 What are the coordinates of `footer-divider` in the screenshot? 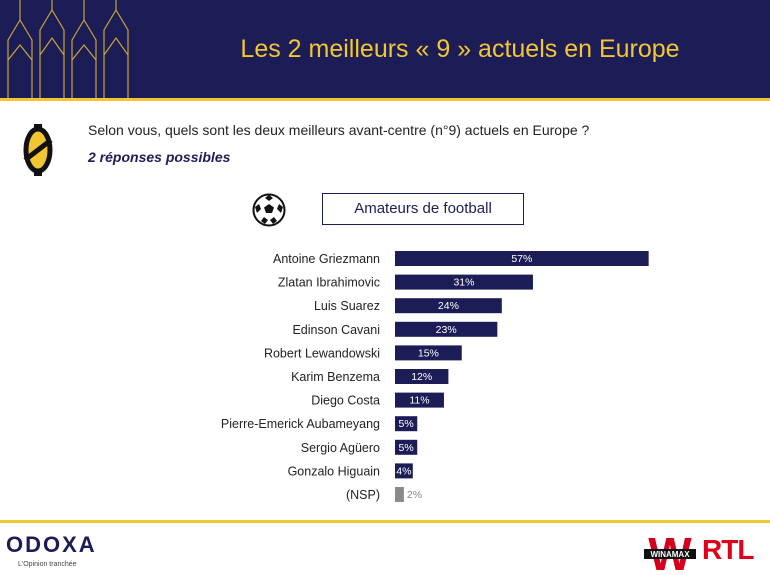 It's located at (385, 521).